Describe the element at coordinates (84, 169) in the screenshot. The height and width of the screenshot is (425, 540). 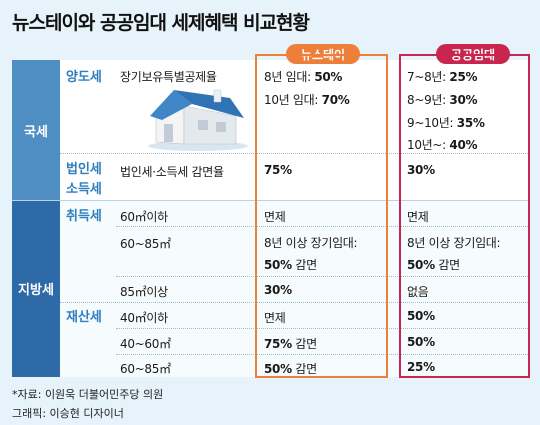
I see `corporate-tax-label: 법인세` at that location.